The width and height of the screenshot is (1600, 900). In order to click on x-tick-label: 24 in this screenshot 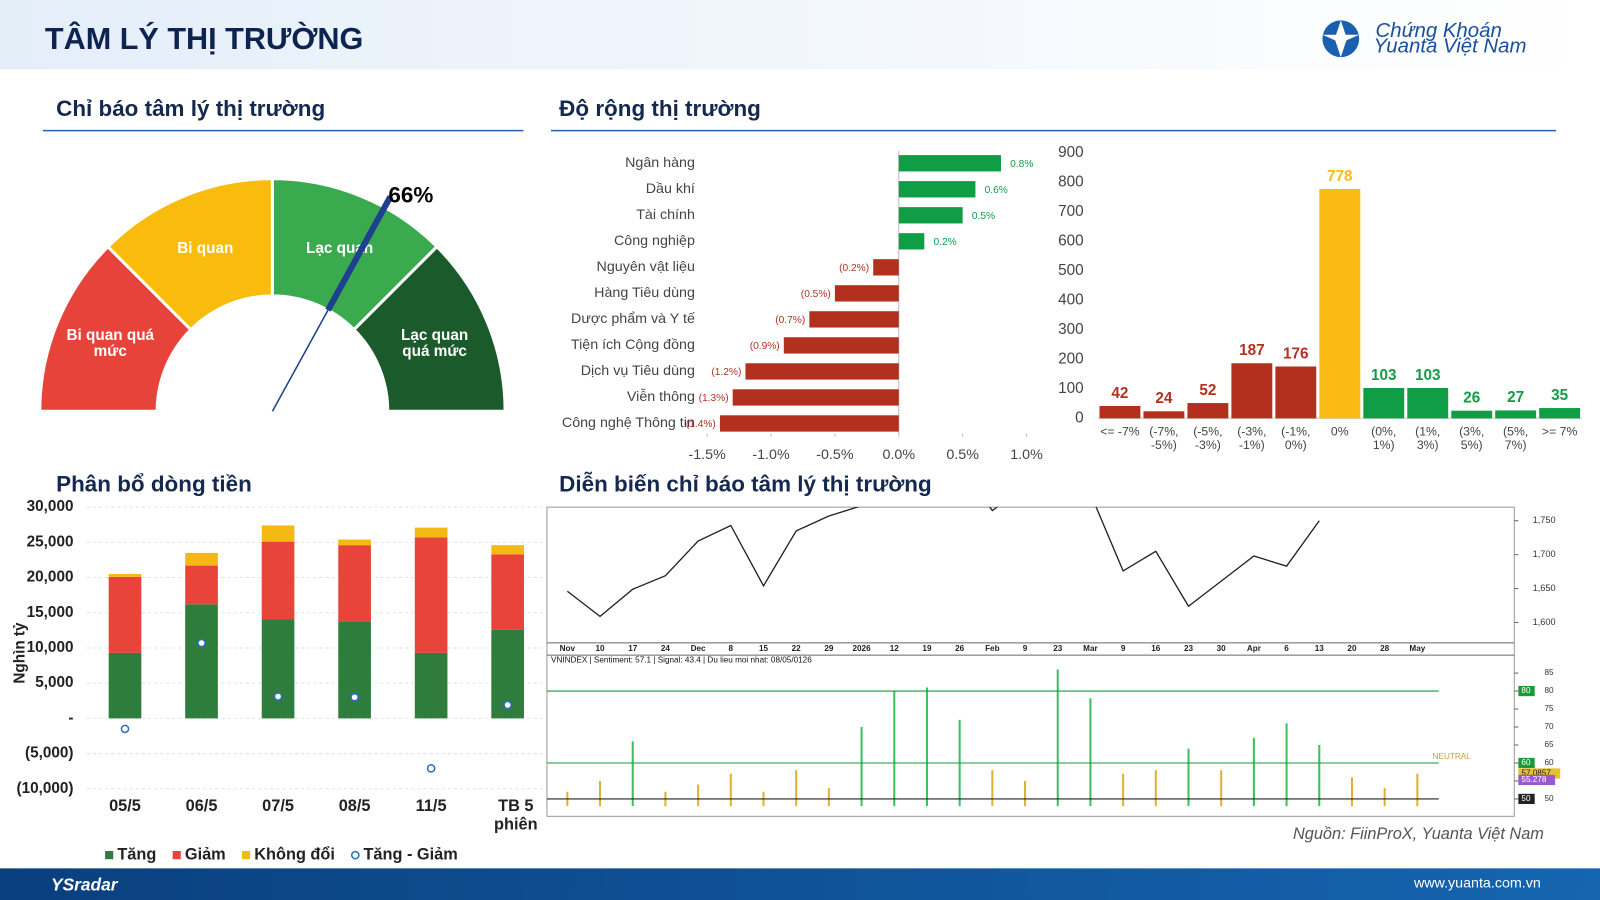, I will do `click(666, 648)`.